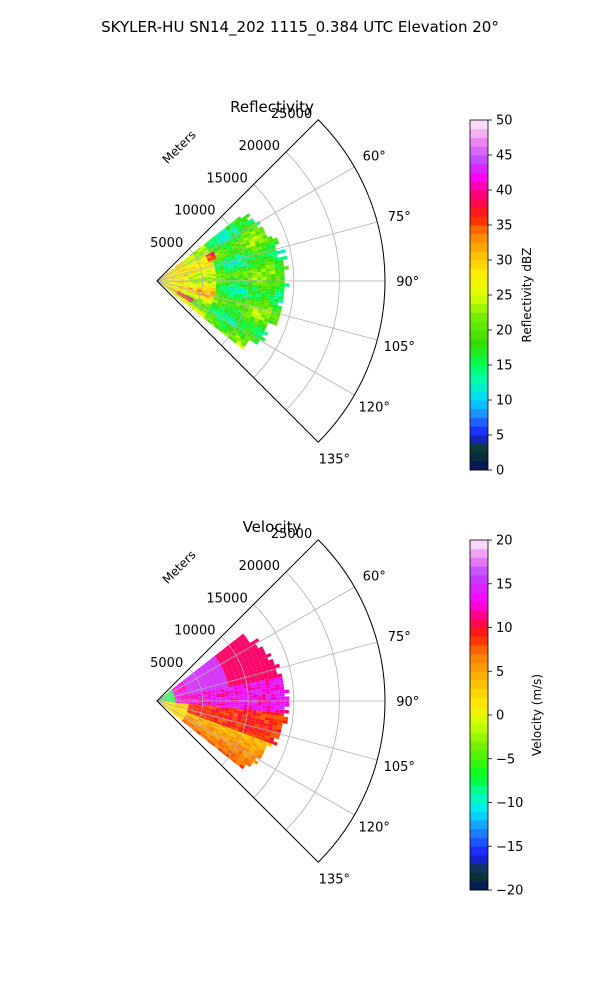  What do you see at coordinates (399, 347) in the screenshot?
I see `angular-tick-label: 105°` at bounding box center [399, 347].